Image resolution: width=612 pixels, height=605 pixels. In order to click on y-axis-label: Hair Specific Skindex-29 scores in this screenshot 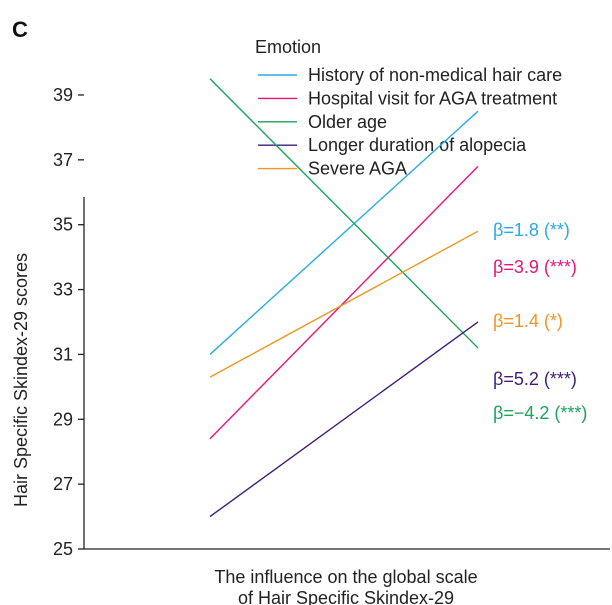, I will do `click(21, 380)`.